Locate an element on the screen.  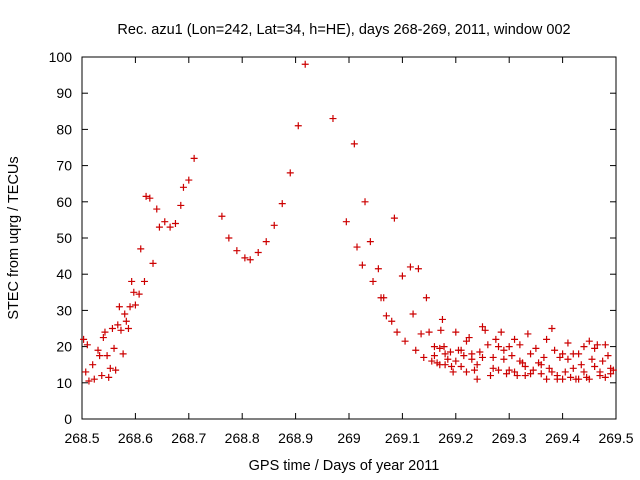
y-tick-label: 80 is located at coordinates (64, 129).